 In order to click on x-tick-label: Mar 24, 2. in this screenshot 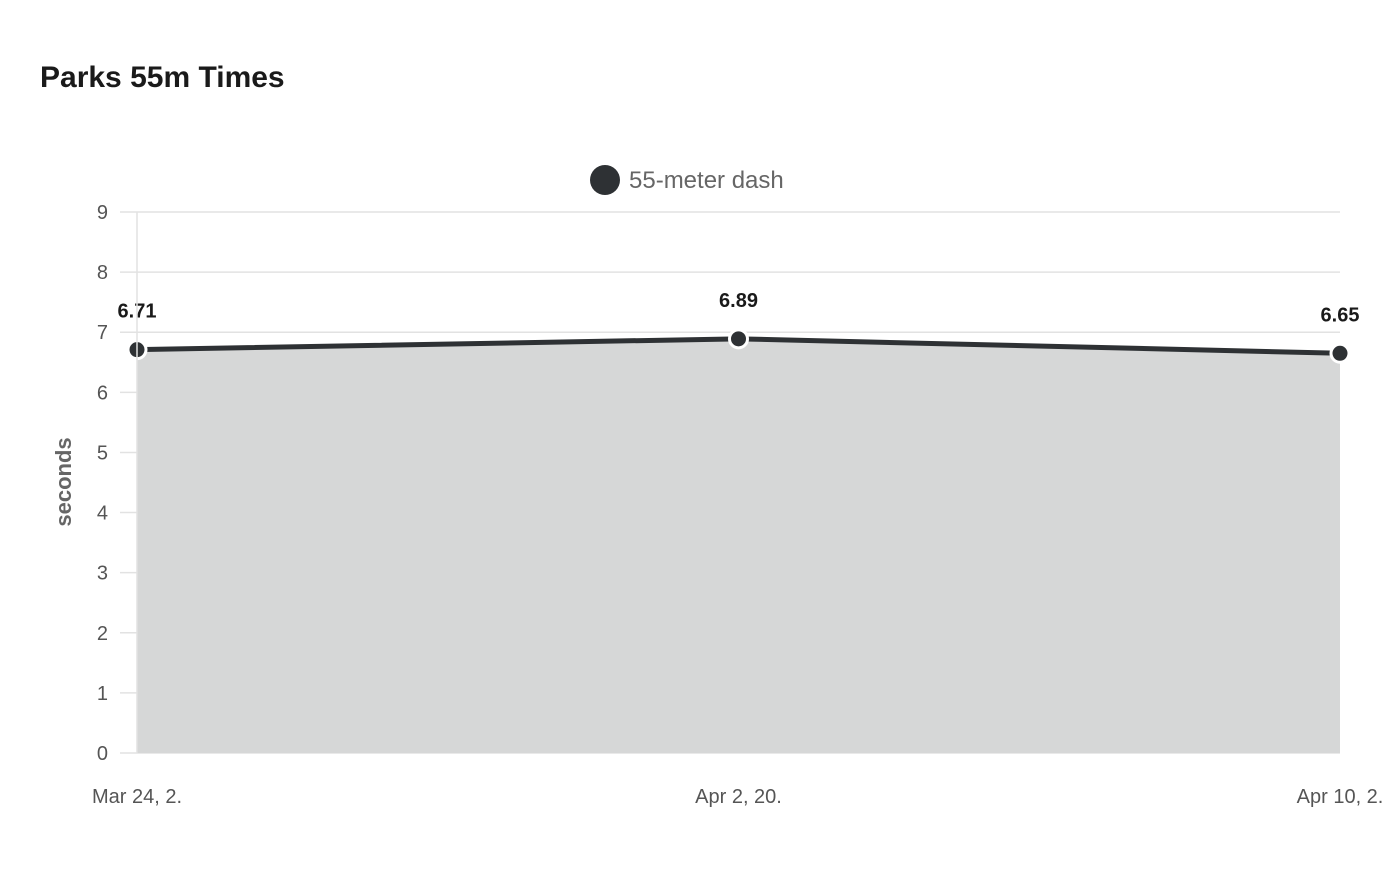, I will do `click(137, 797)`.